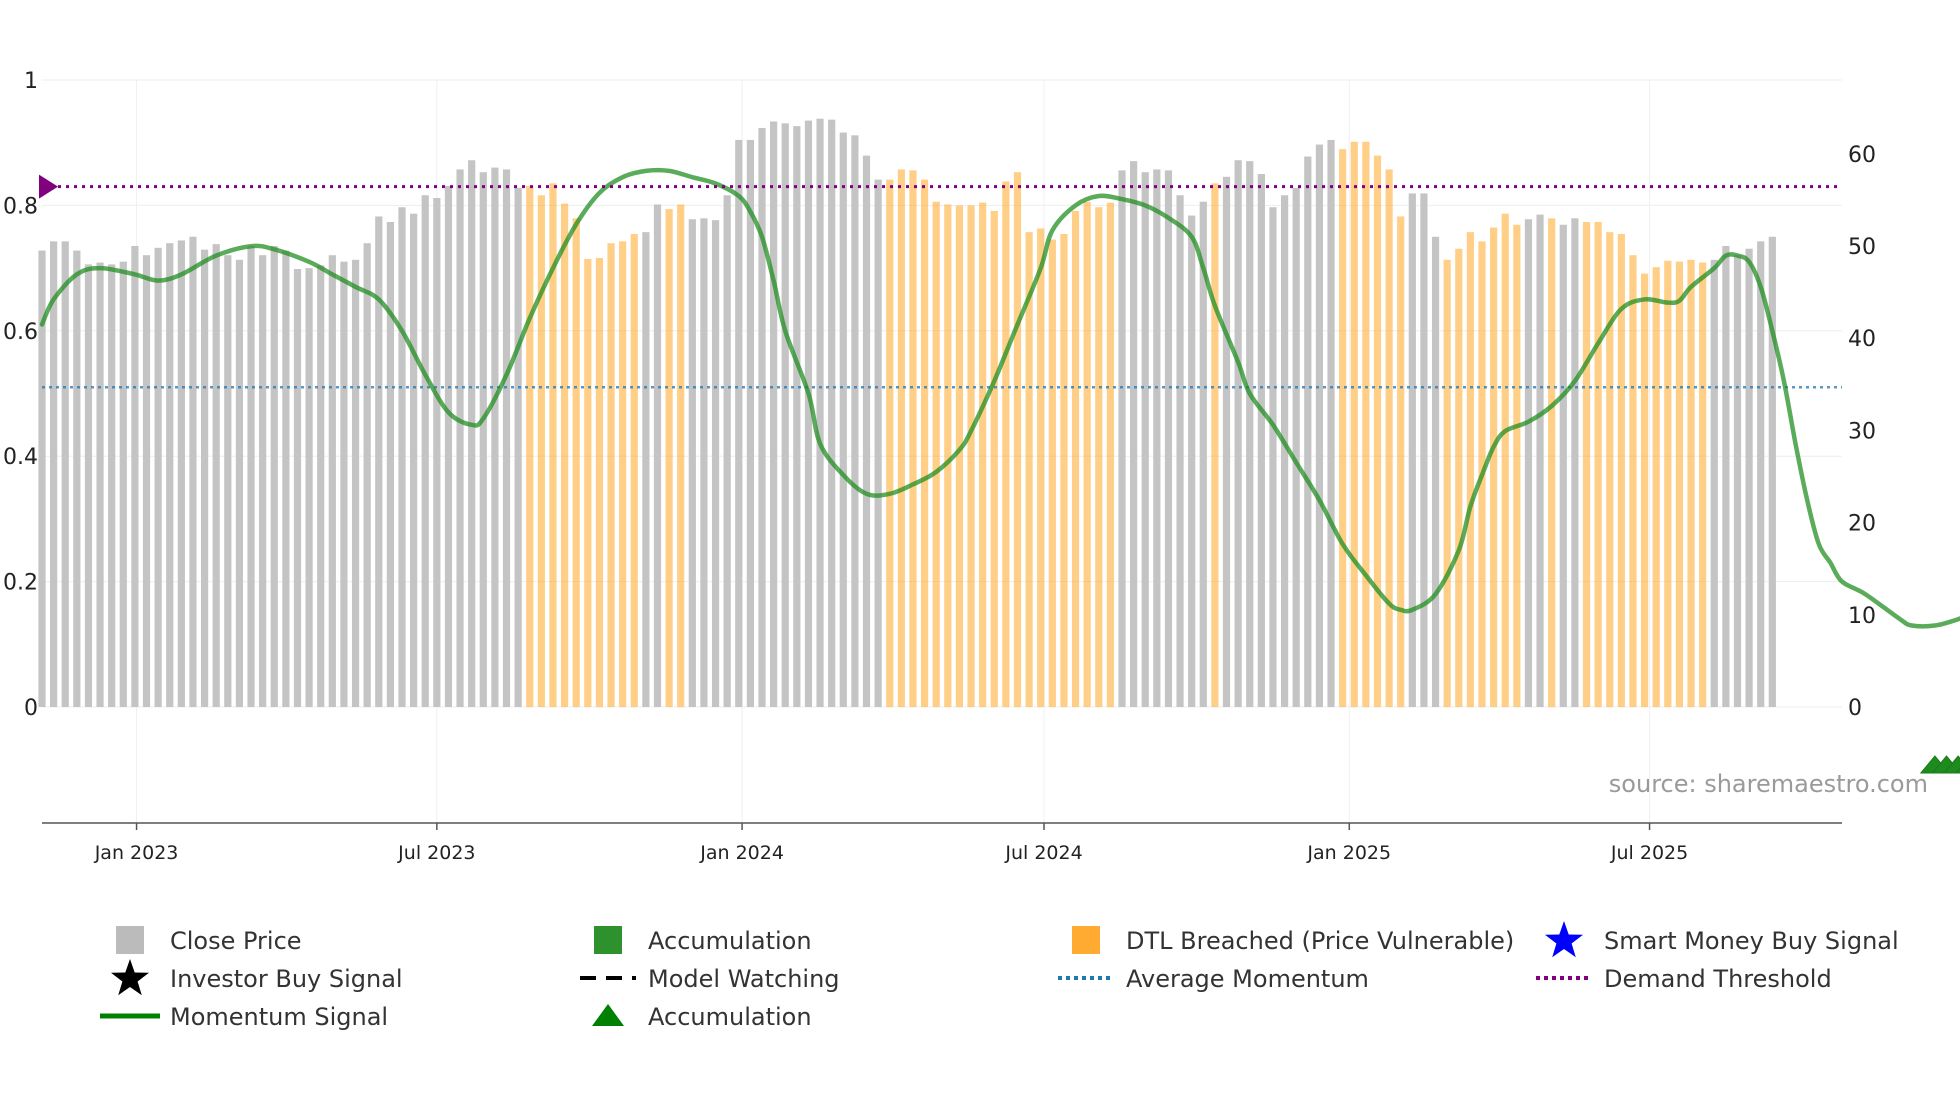 The width and height of the screenshot is (1960, 1102). I want to click on x-tick-label: Jul 2023, so click(436, 853).